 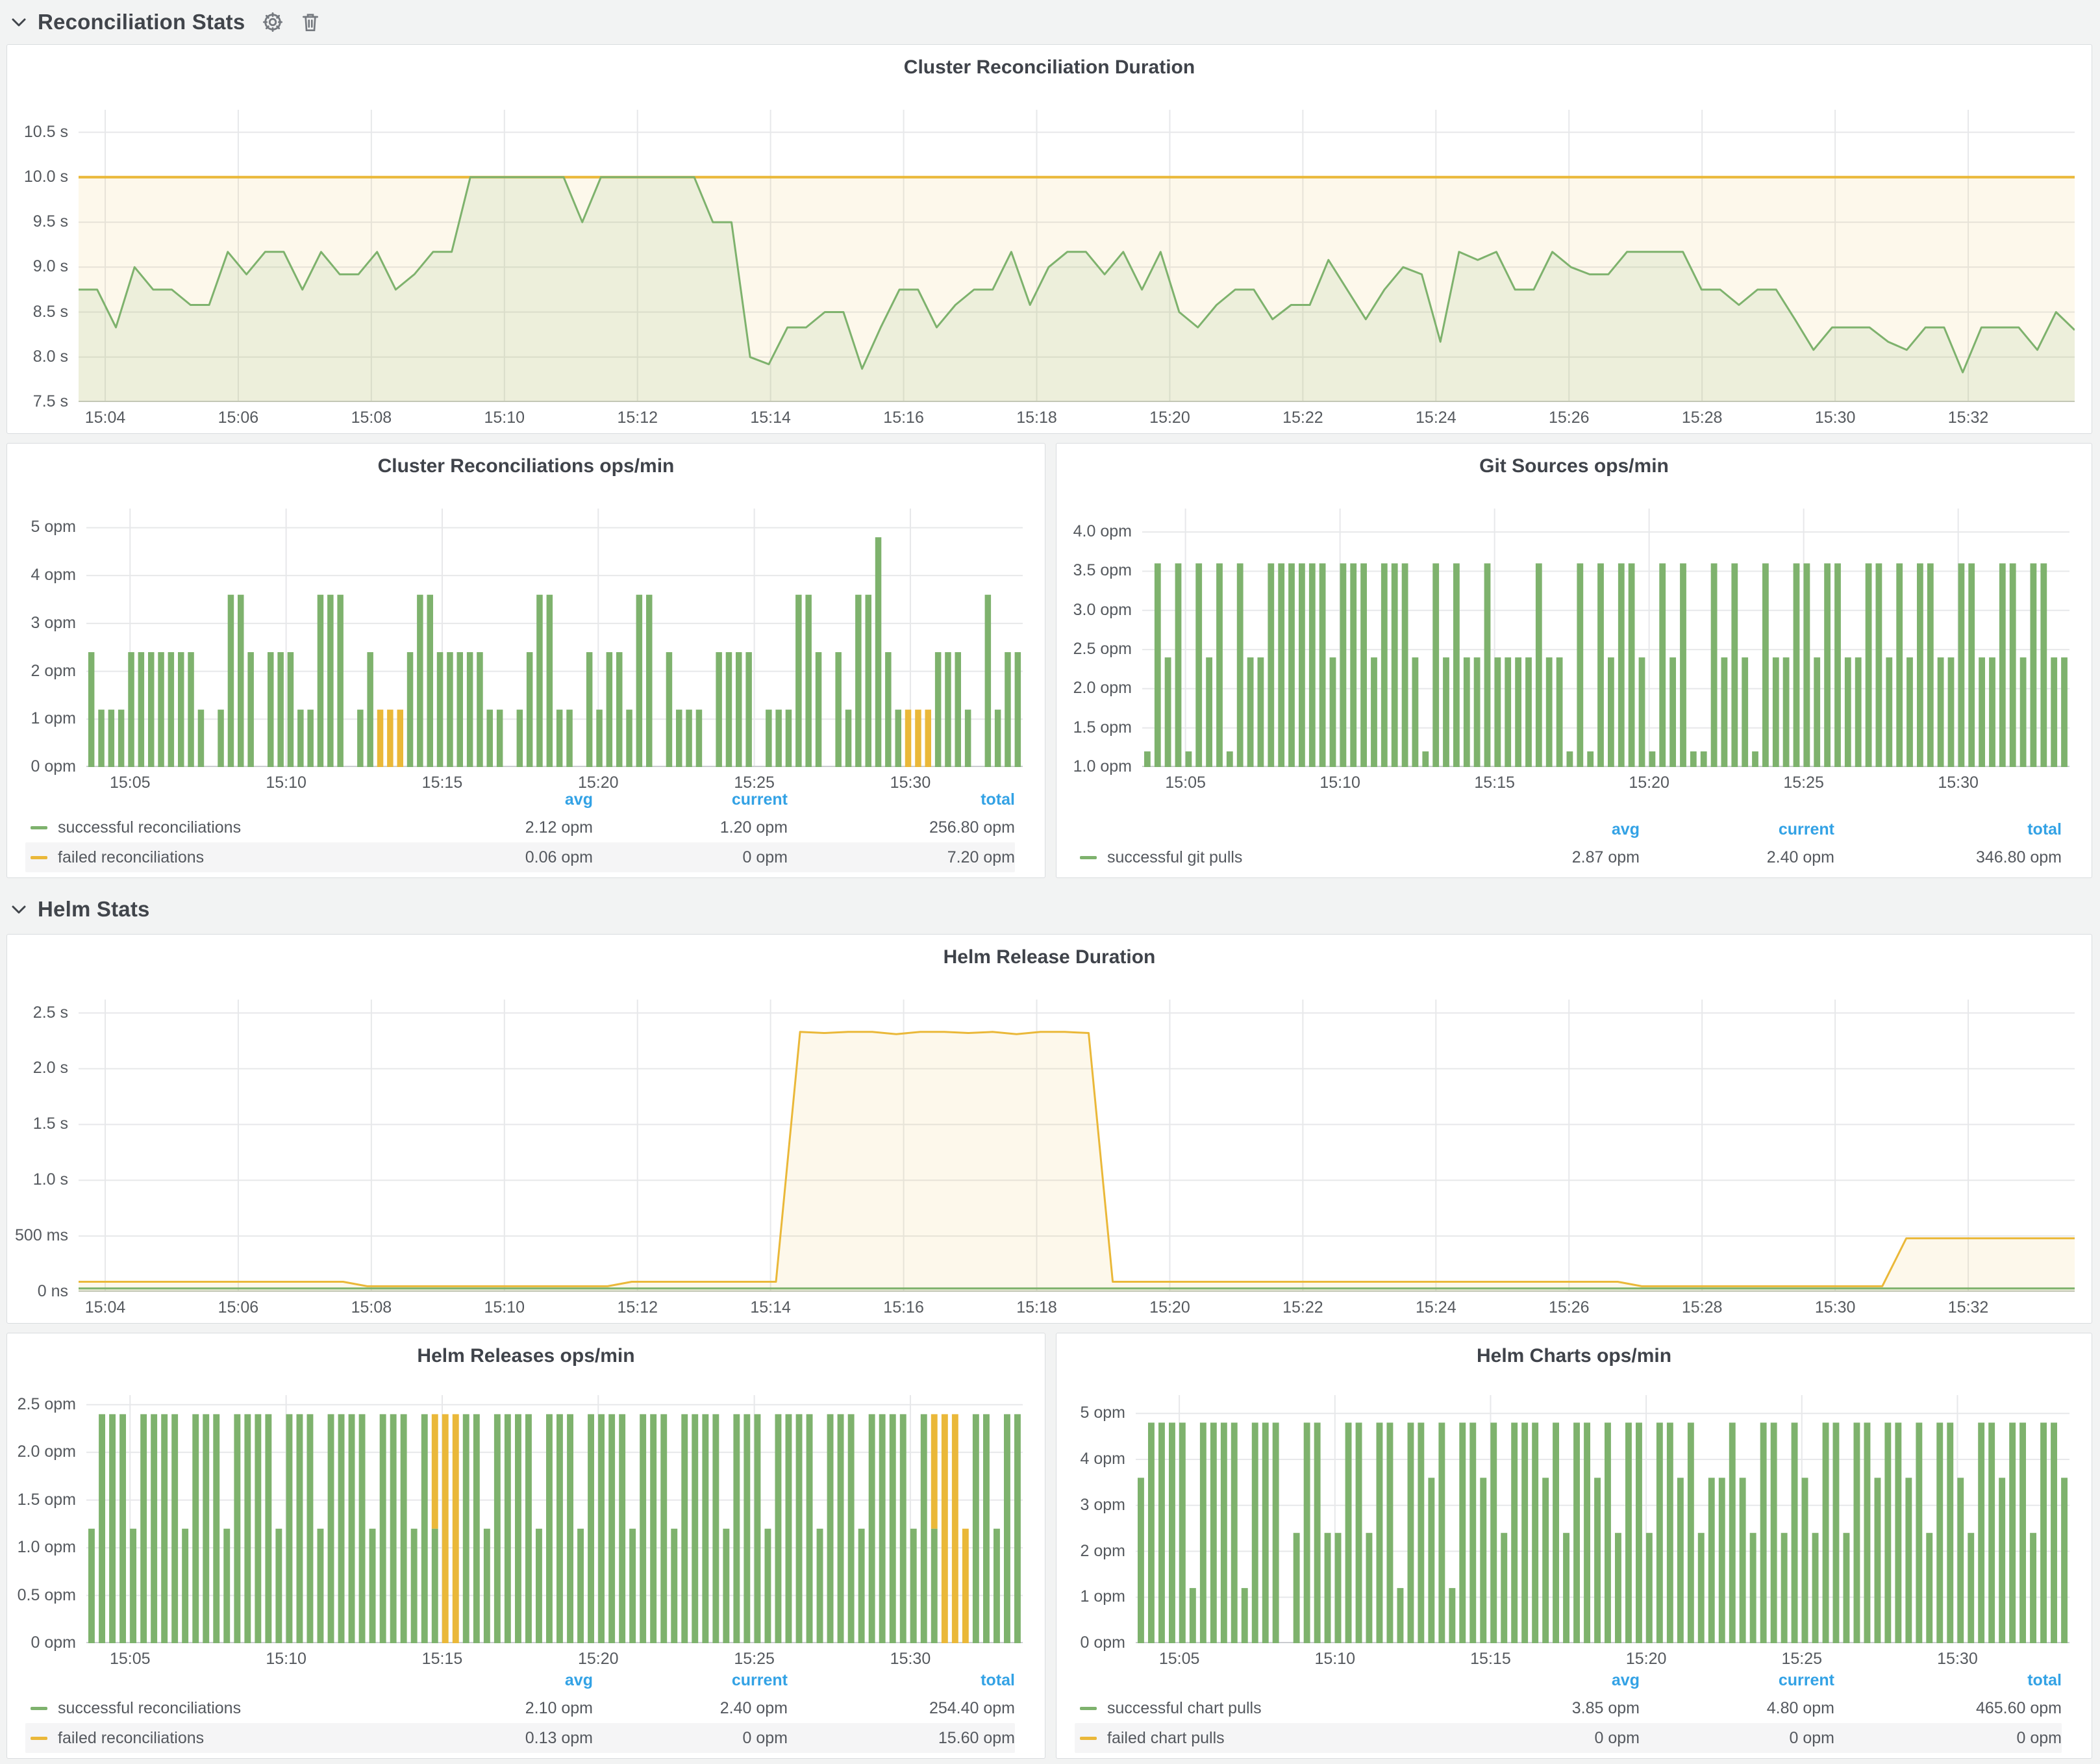 I want to click on panel-title: Helm Release Duration, so click(x=1049, y=957).